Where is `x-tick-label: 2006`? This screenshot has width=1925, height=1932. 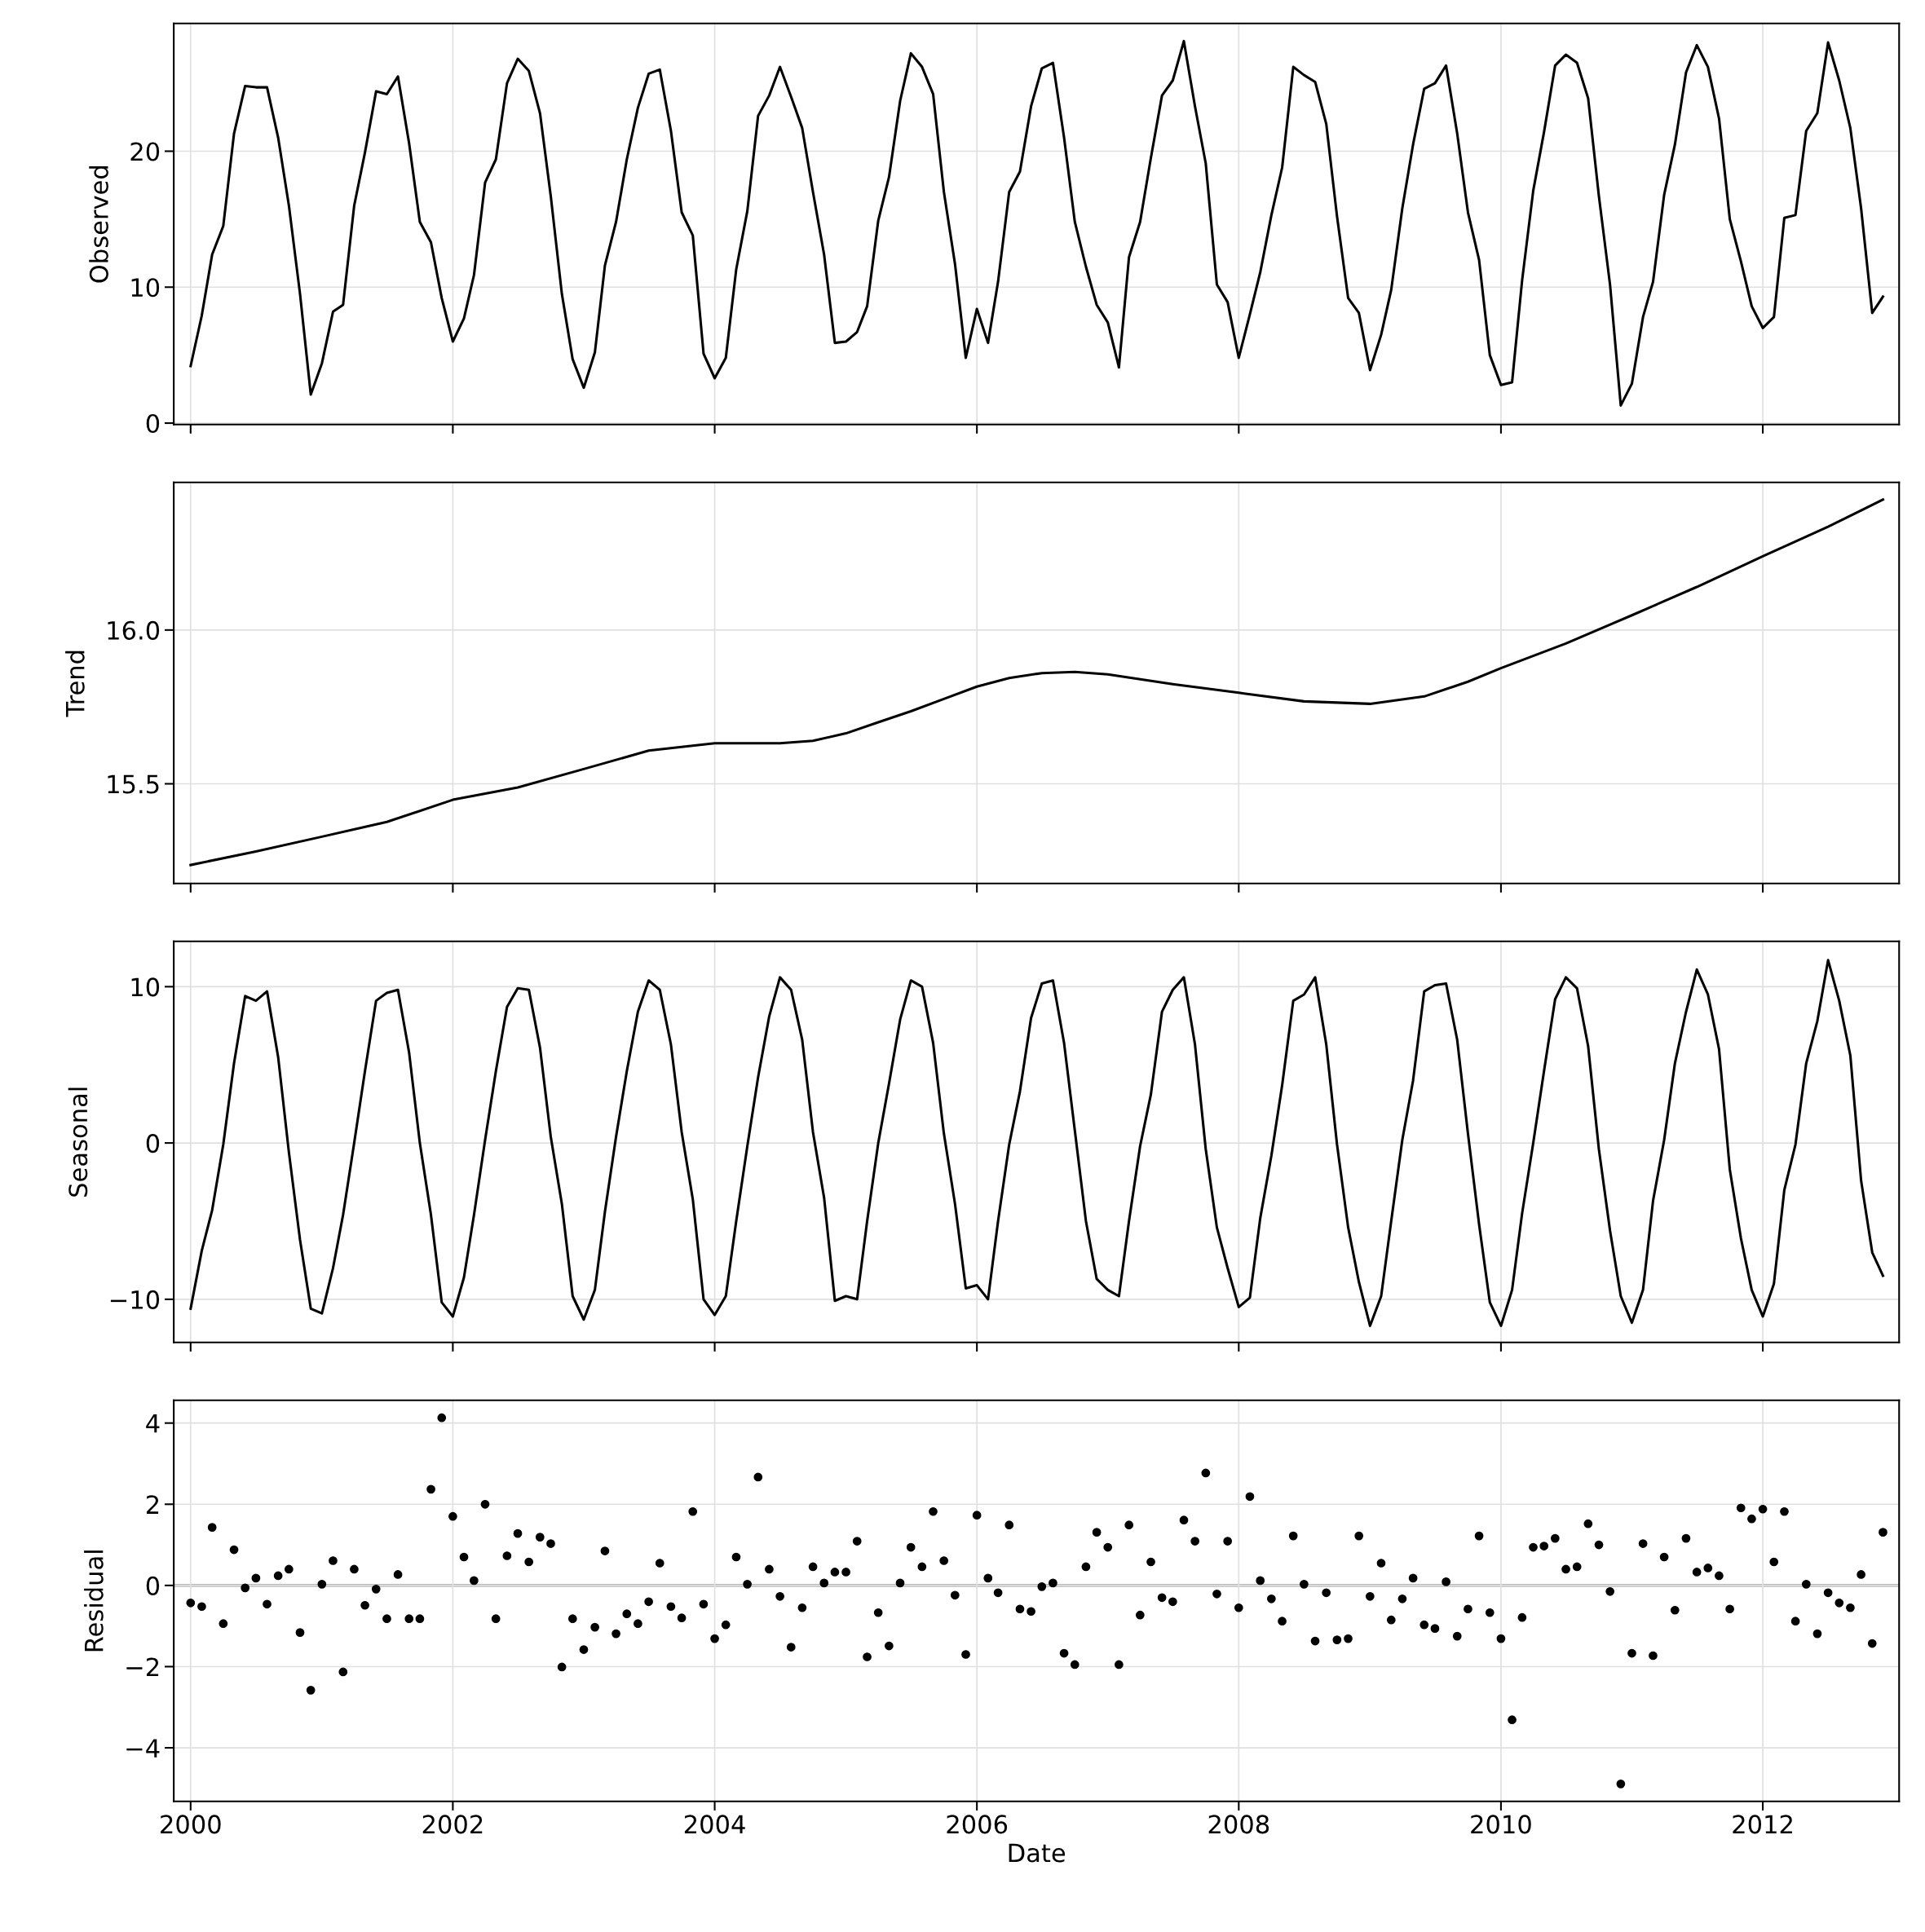
x-tick-label: 2006 is located at coordinates (977, 1824).